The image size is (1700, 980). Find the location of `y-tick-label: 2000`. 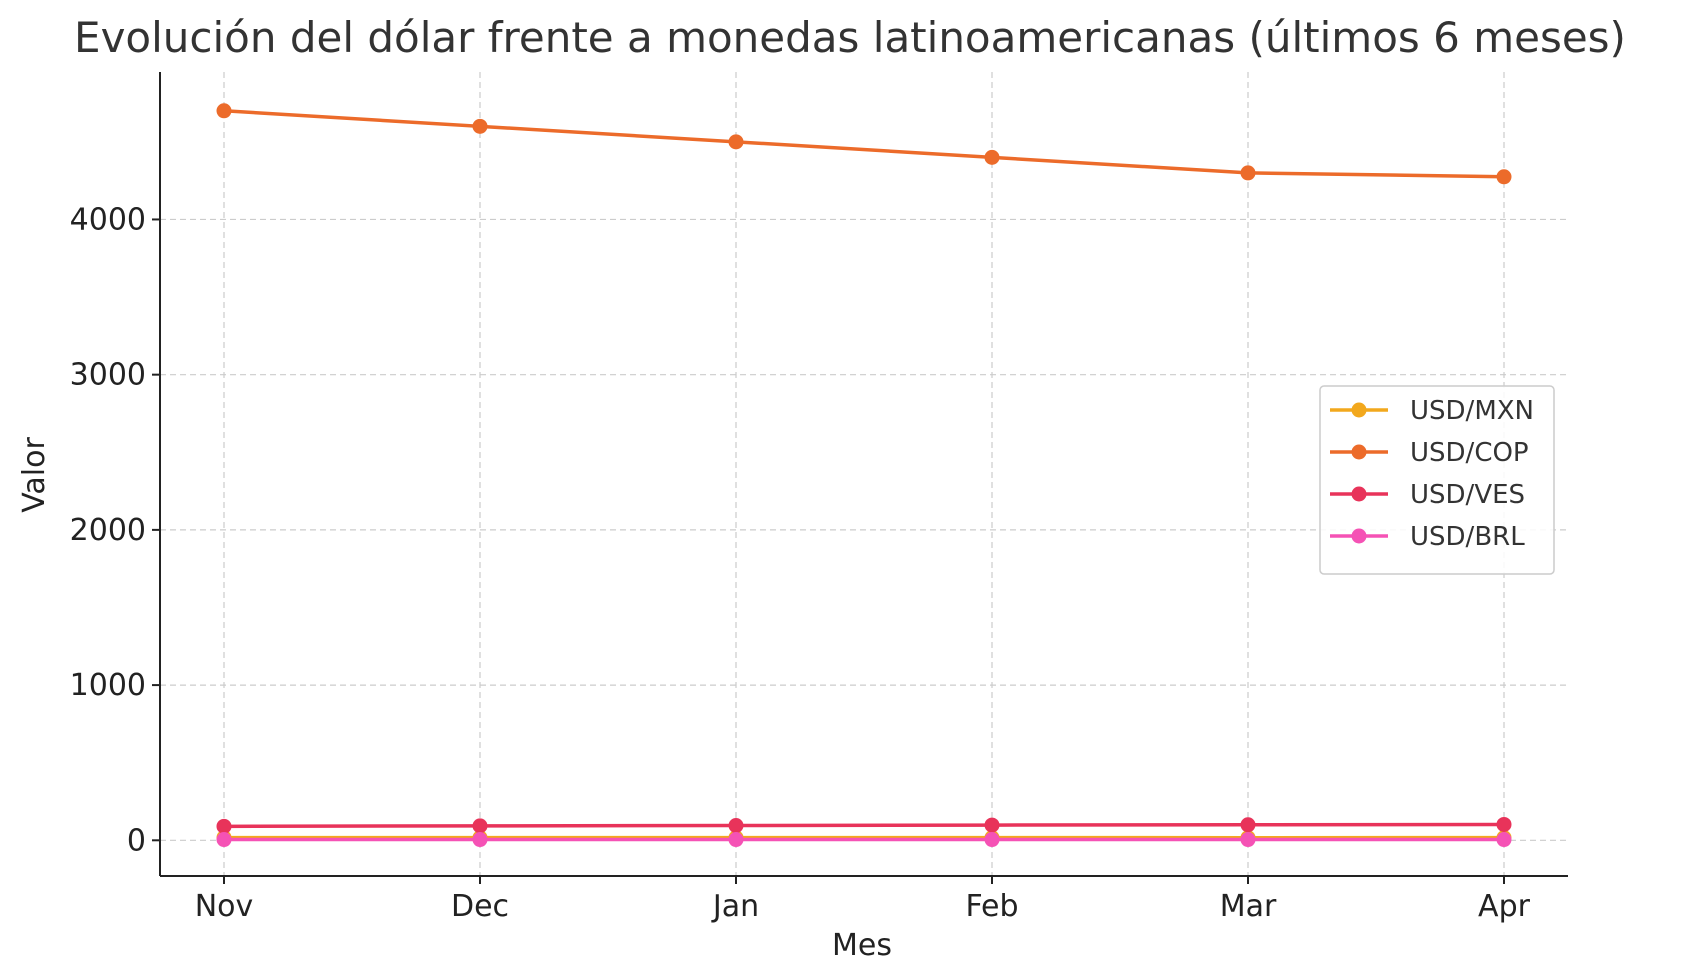

y-tick-label: 2000 is located at coordinates (108, 530).